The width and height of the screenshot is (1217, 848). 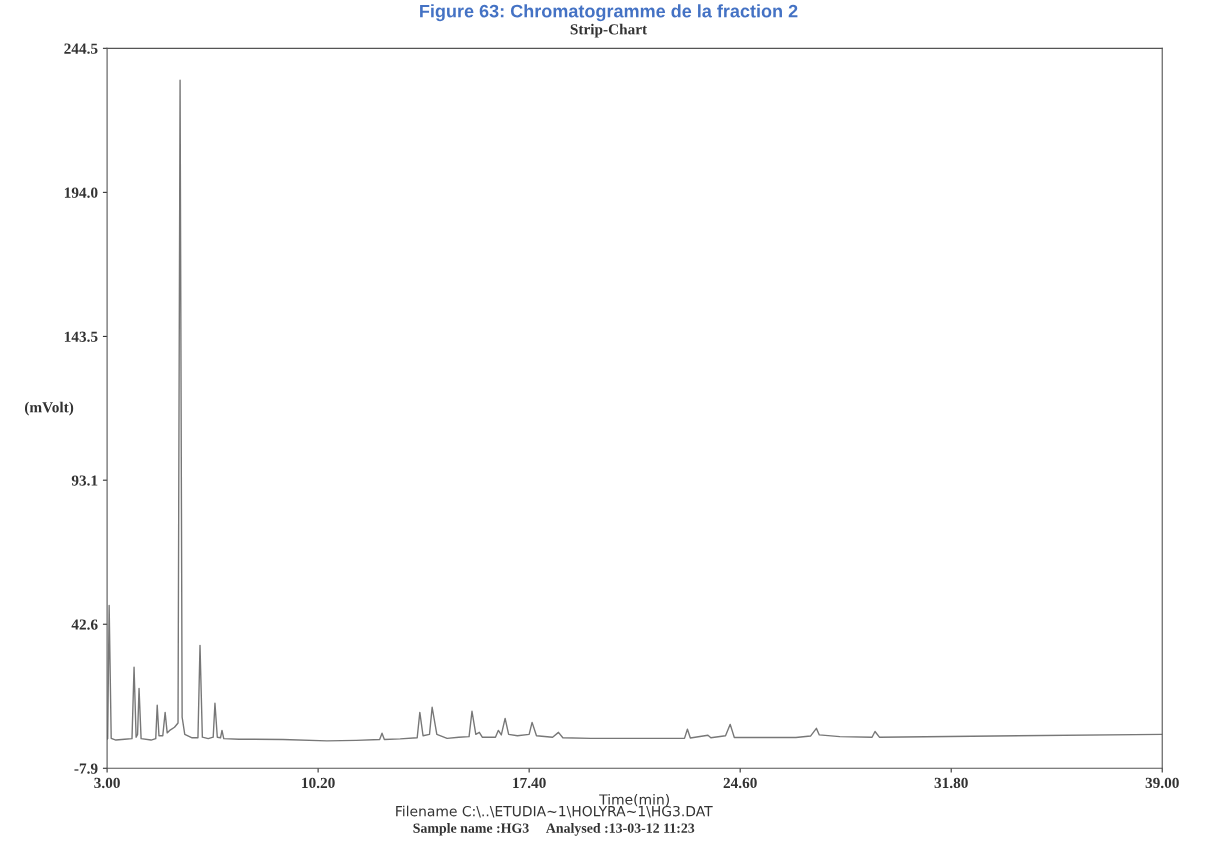 I want to click on y-tick-label: 244.5, so click(x=81, y=48).